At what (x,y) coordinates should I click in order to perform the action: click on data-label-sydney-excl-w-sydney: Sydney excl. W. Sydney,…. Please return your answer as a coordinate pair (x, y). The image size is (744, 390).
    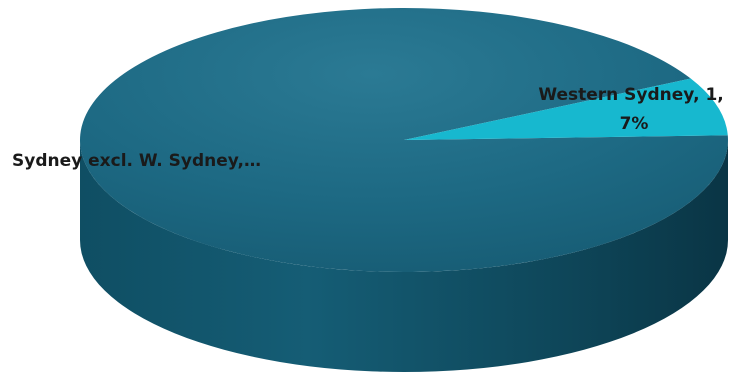
    Looking at the image, I should click on (136, 161).